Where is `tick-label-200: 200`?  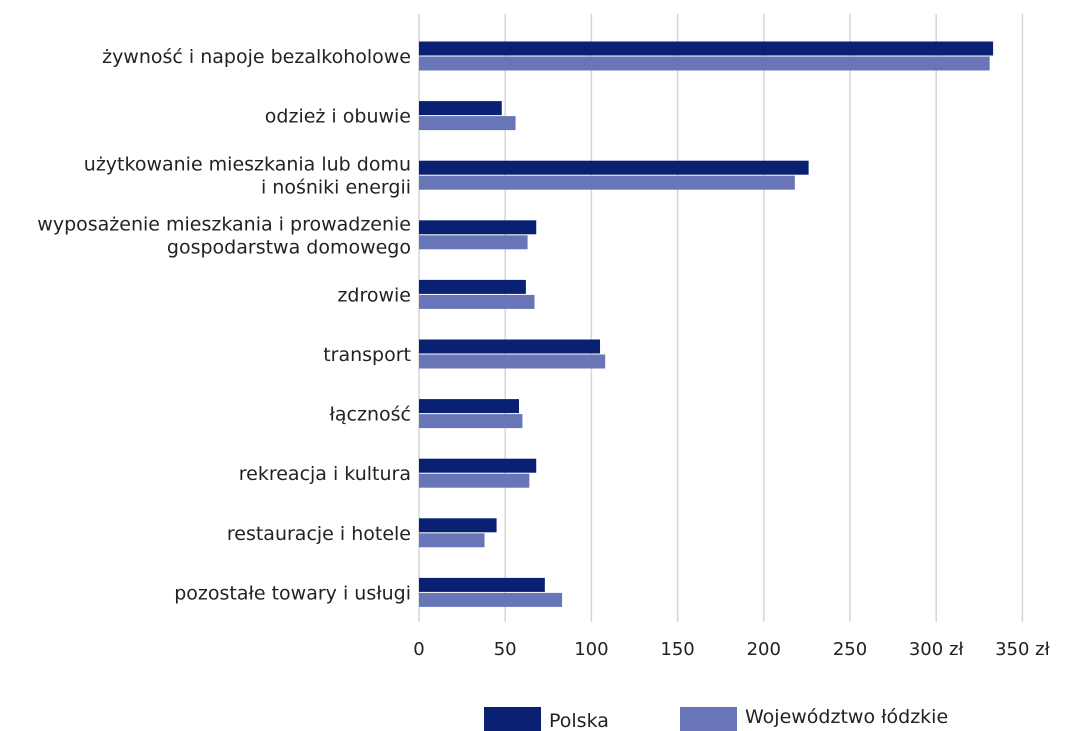
tick-label-200: 200 is located at coordinates (764, 649).